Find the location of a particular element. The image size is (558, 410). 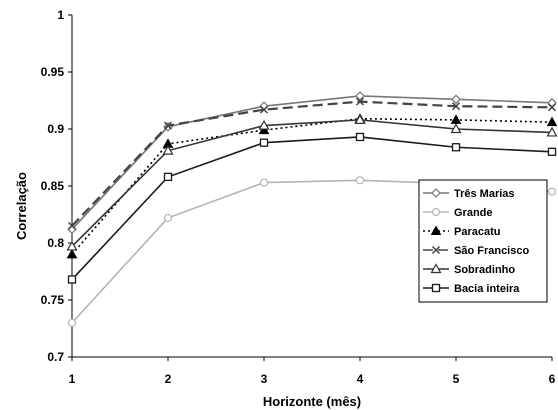

legend-item-grande: Grande is located at coordinates (458, 213).